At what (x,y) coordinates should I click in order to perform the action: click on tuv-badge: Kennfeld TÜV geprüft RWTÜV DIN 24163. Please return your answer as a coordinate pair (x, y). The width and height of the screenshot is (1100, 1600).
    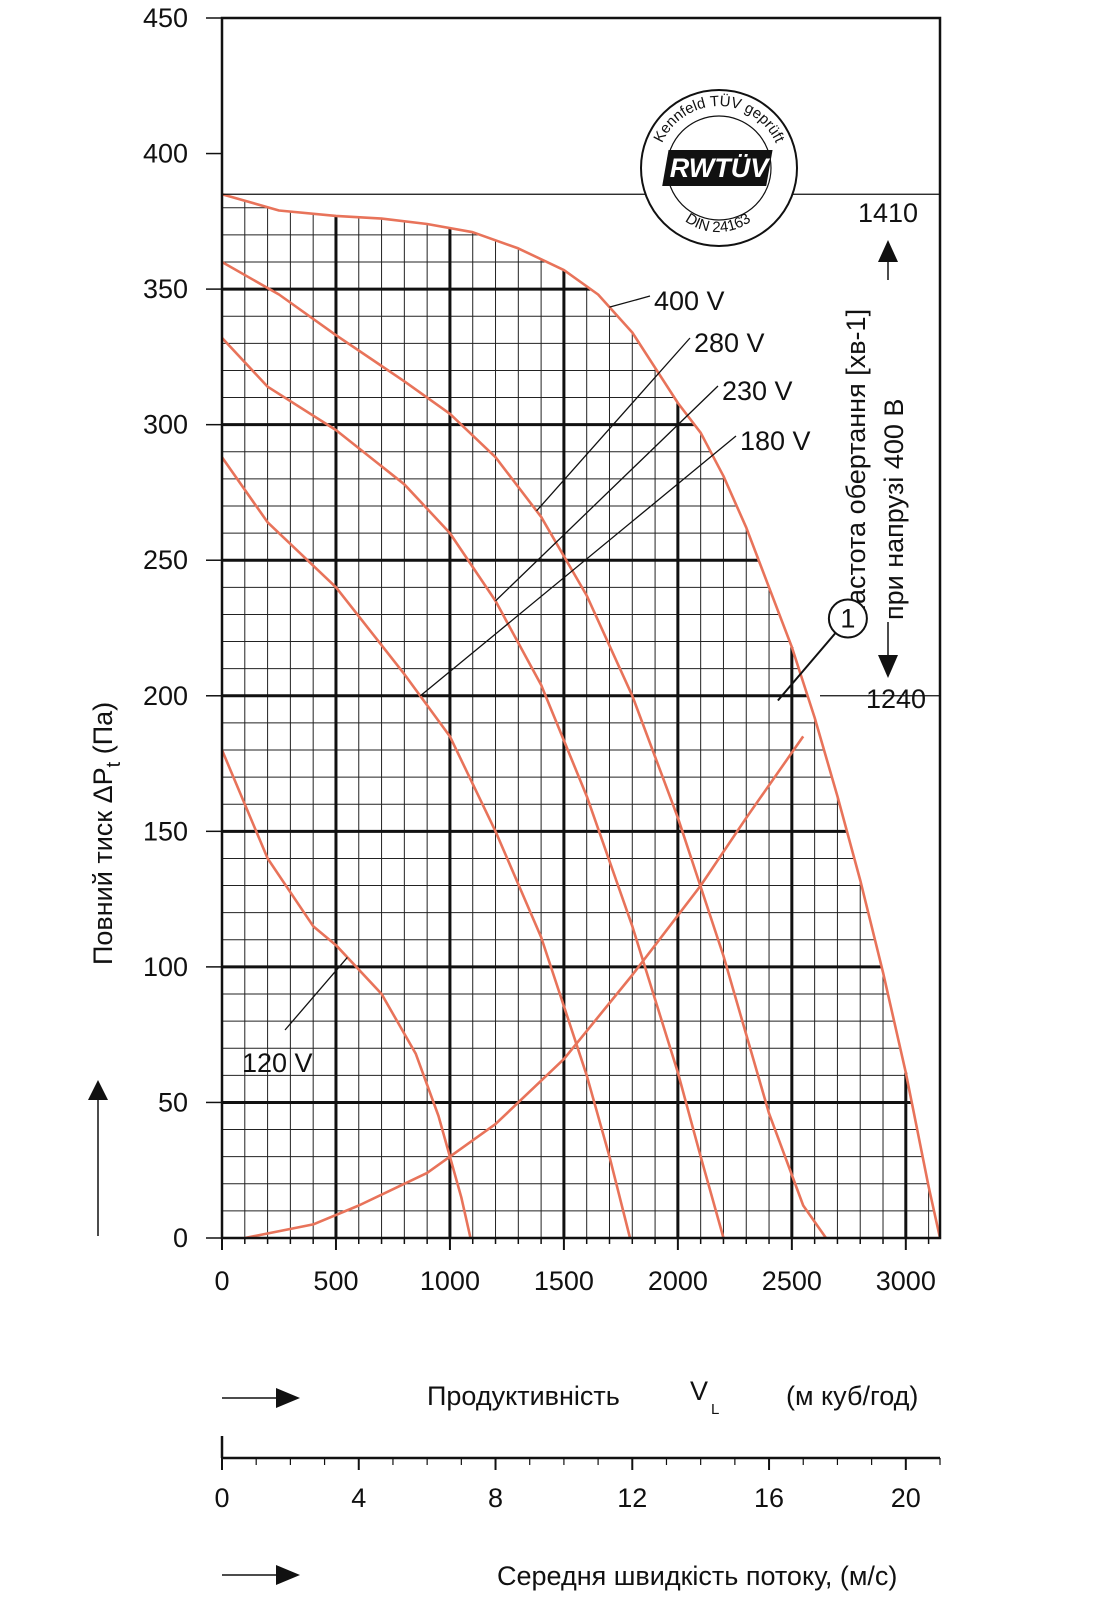
    Looking at the image, I should click on (719, 168).